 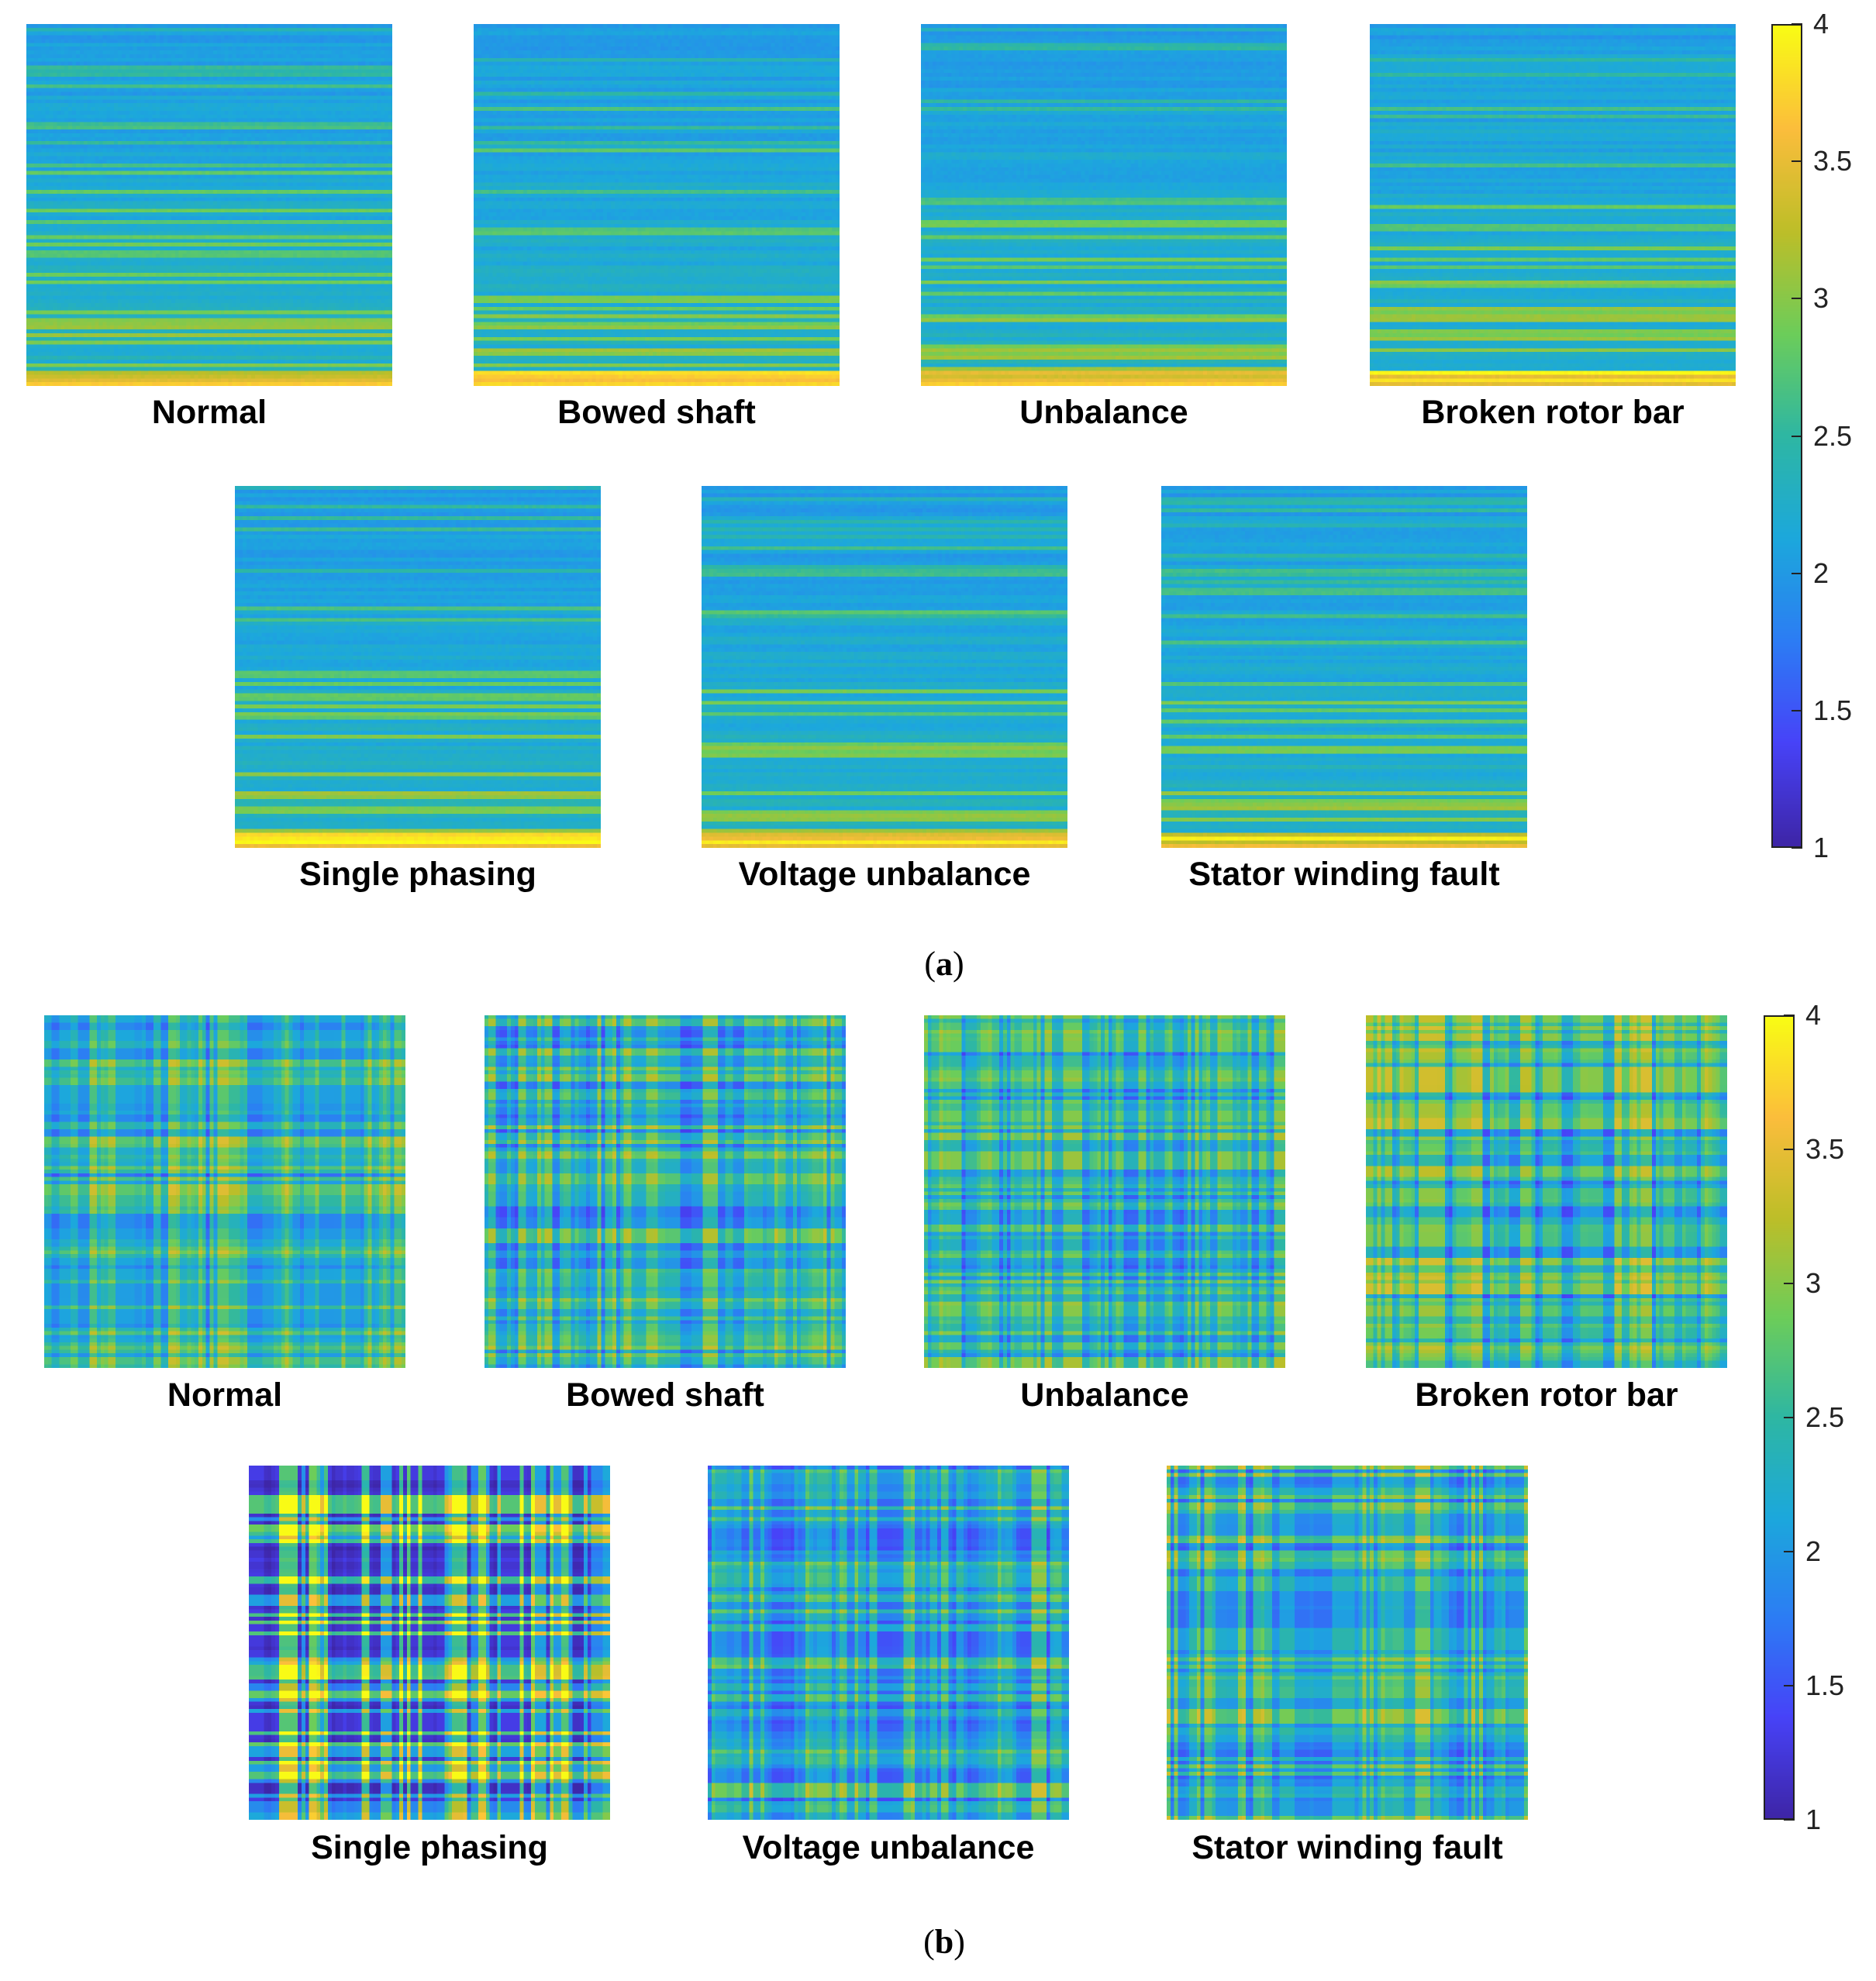 What do you see at coordinates (430, 1643) in the screenshot?
I see `heatmap-b-single-phasing` at bounding box center [430, 1643].